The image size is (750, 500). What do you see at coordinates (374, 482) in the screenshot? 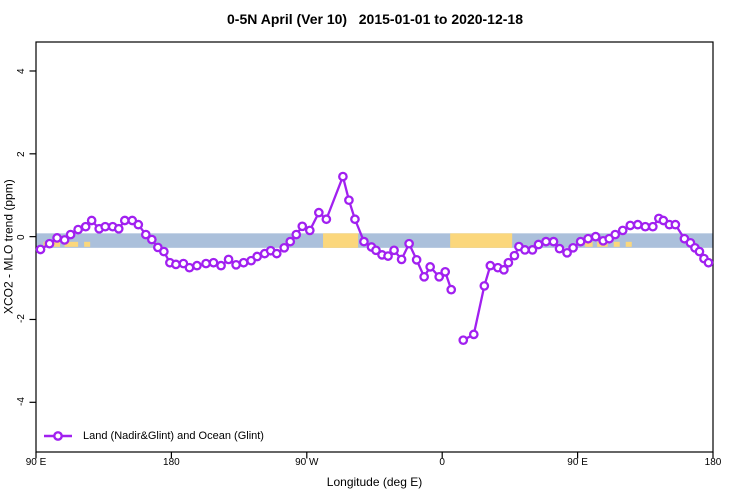
I see `x-axis-label: Longitude (deg E)` at bounding box center [374, 482].